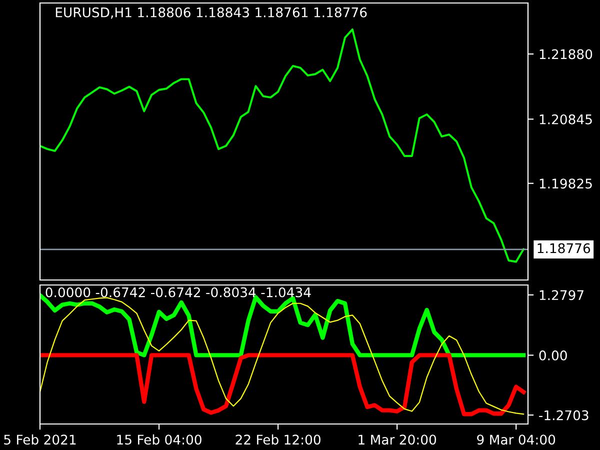 The height and width of the screenshot is (450, 600). What do you see at coordinates (566, 54) in the screenshot?
I see `y-tick-label: 1.21880` at bounding box center [566, 54].